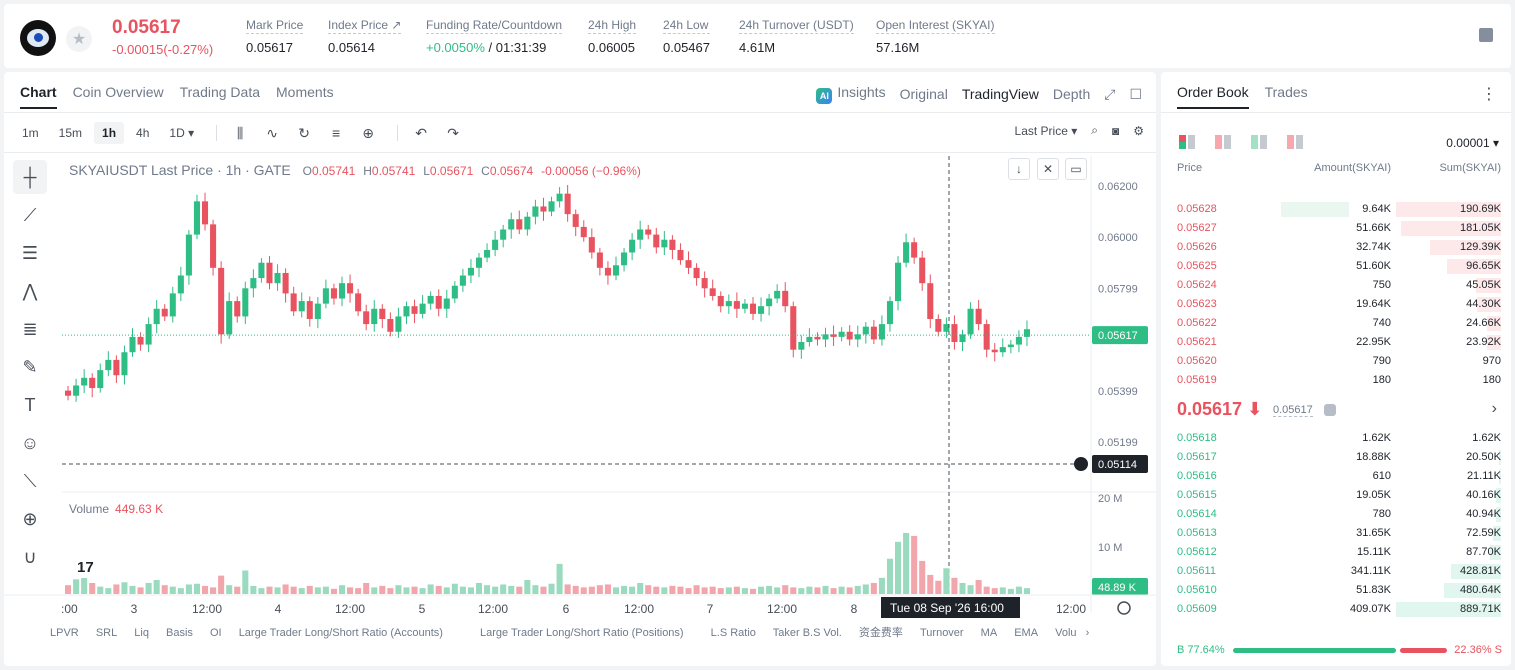  Describe the element at coordinates (118, 92) in the screenshot. I see `tab-coin-overview: Coin Overview` at that location.